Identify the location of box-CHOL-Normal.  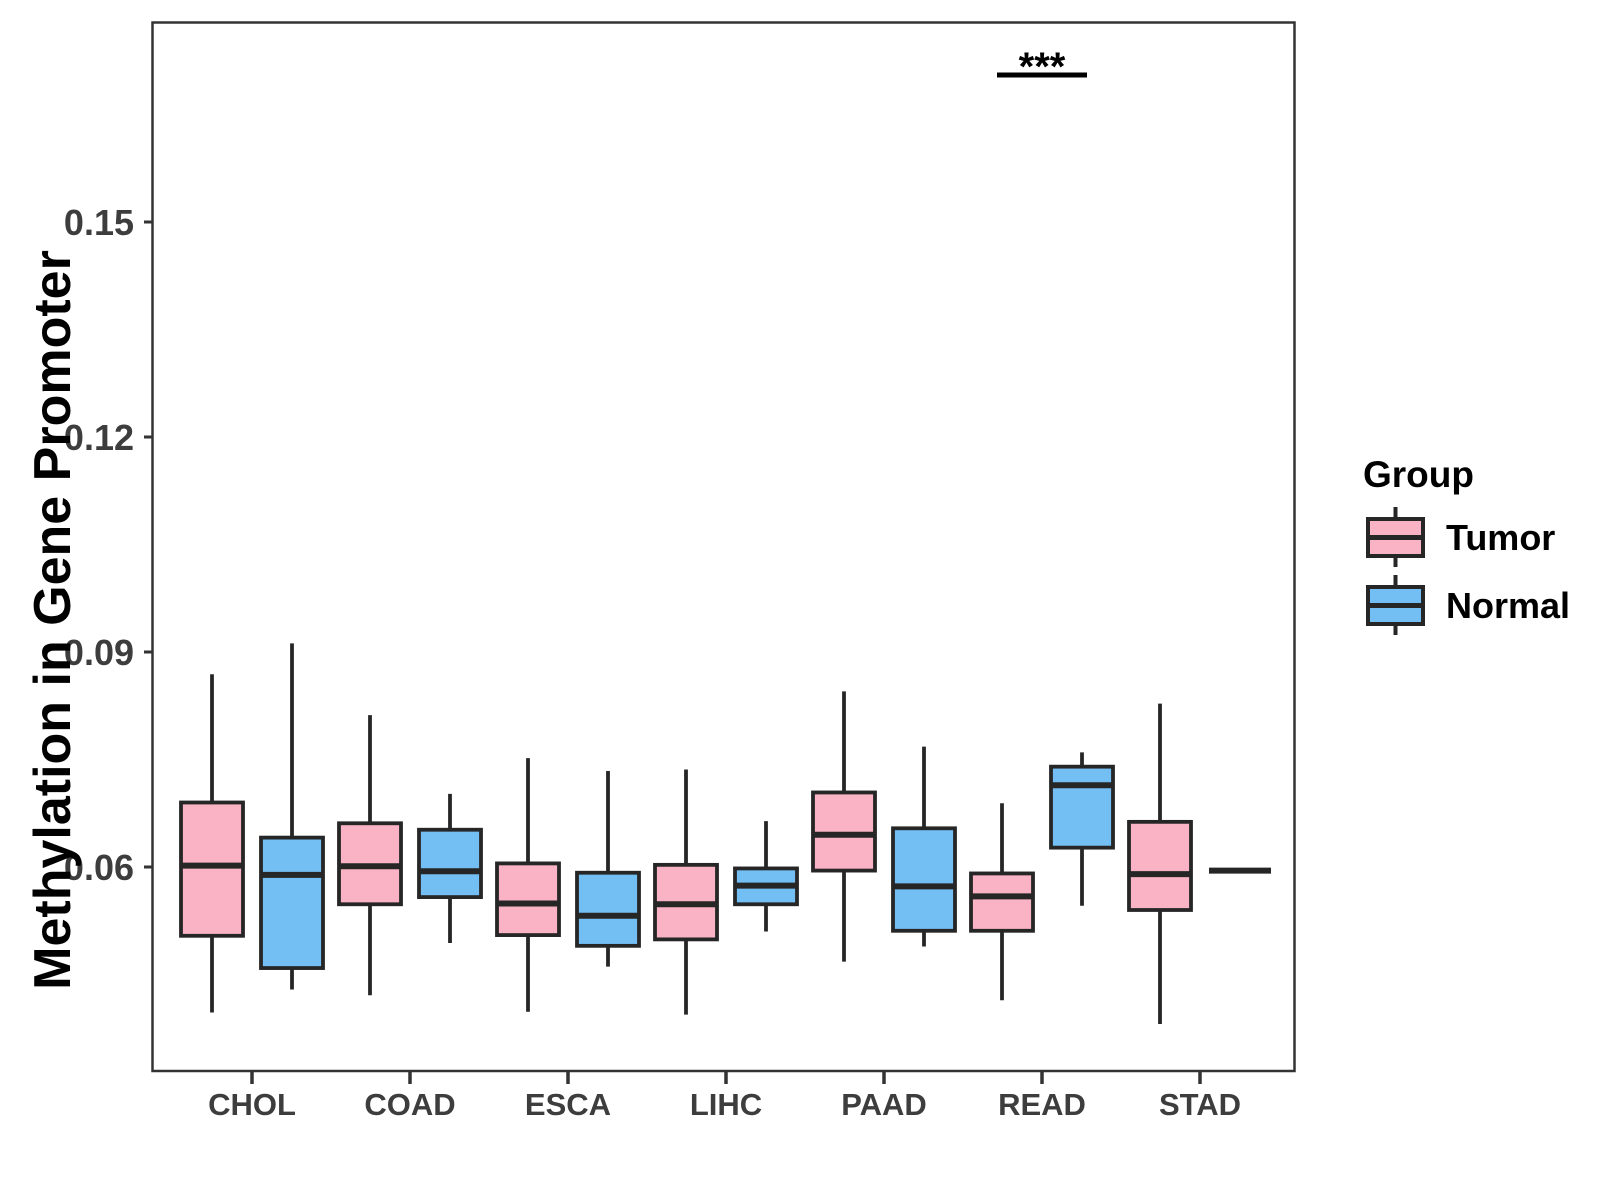
(292, 902).